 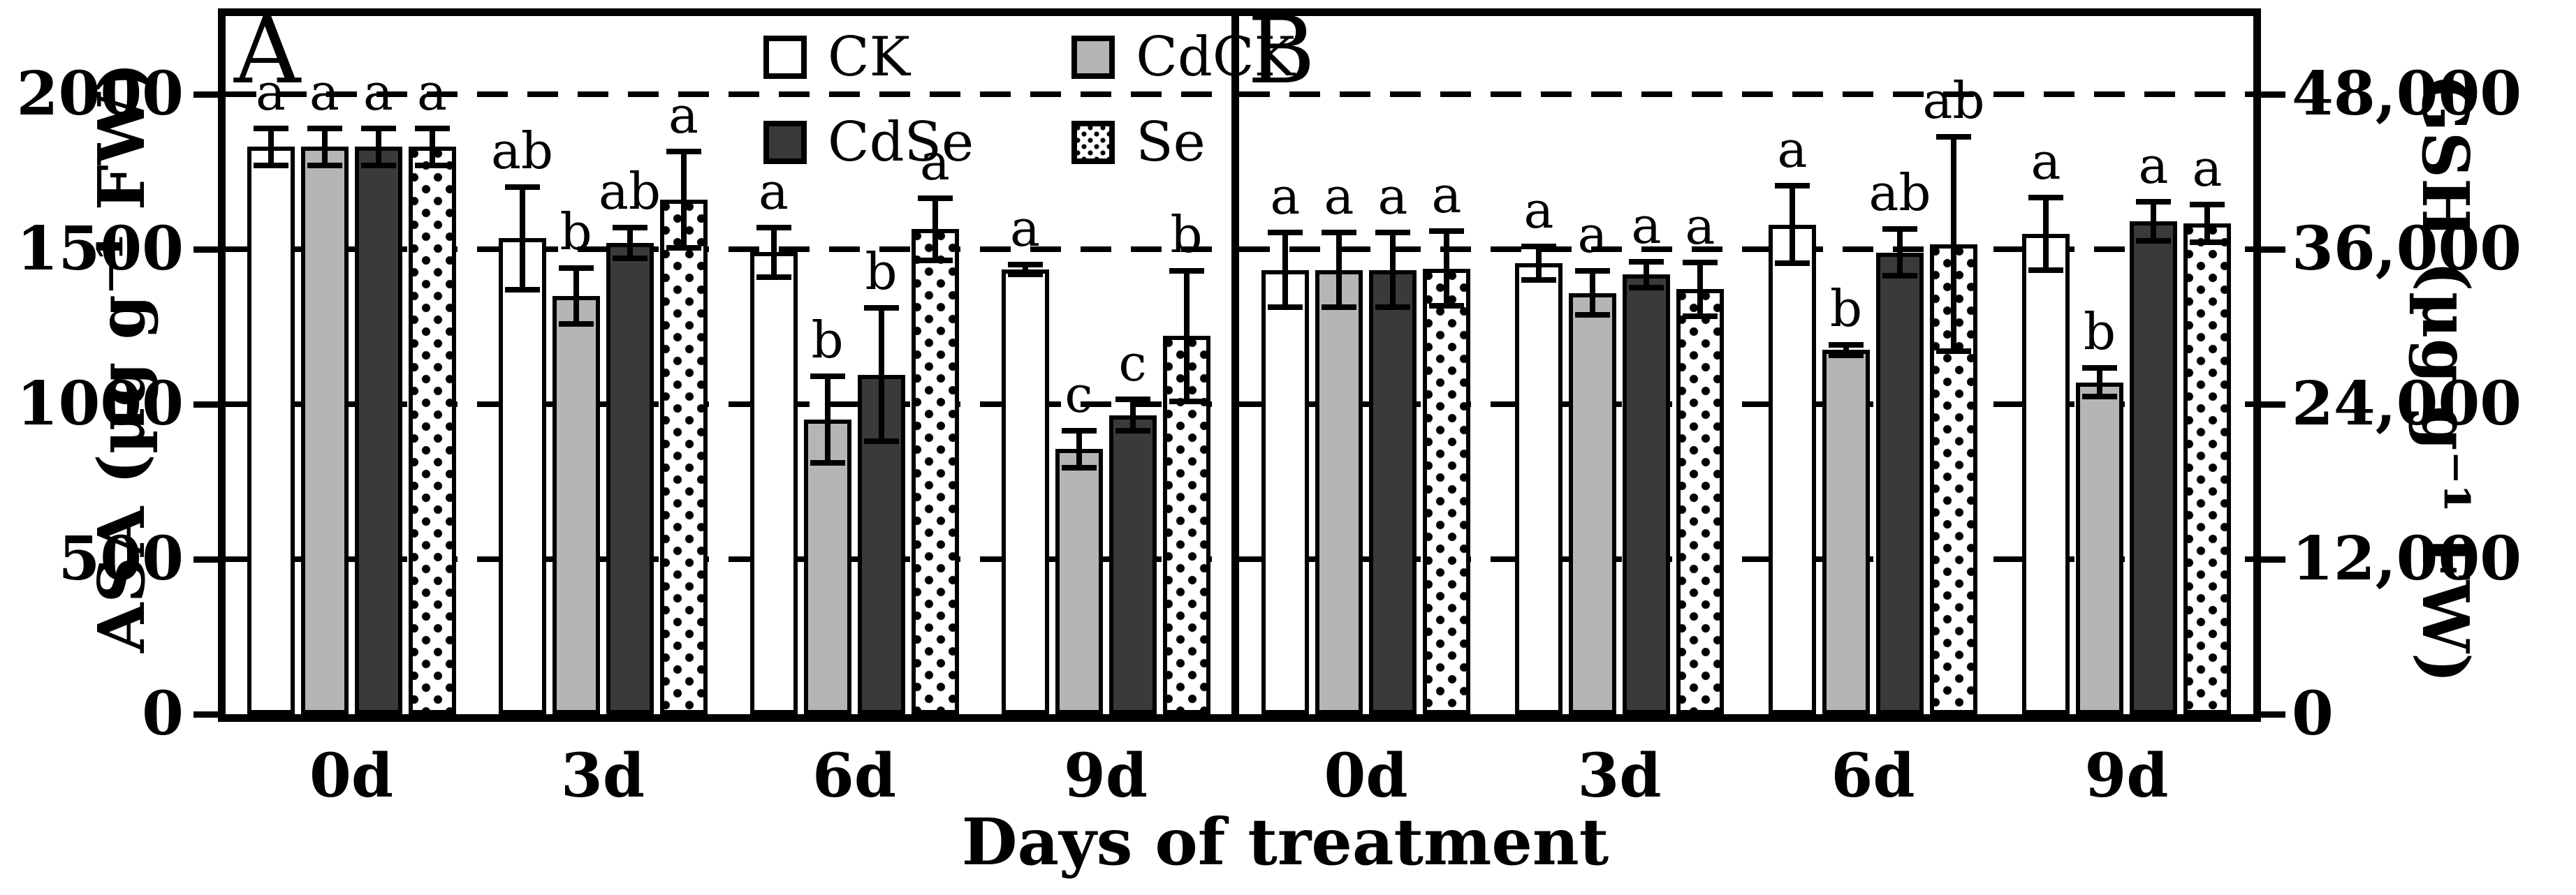 I want to click on y-tick-label: 24,000, so click(x=2407, y=404).